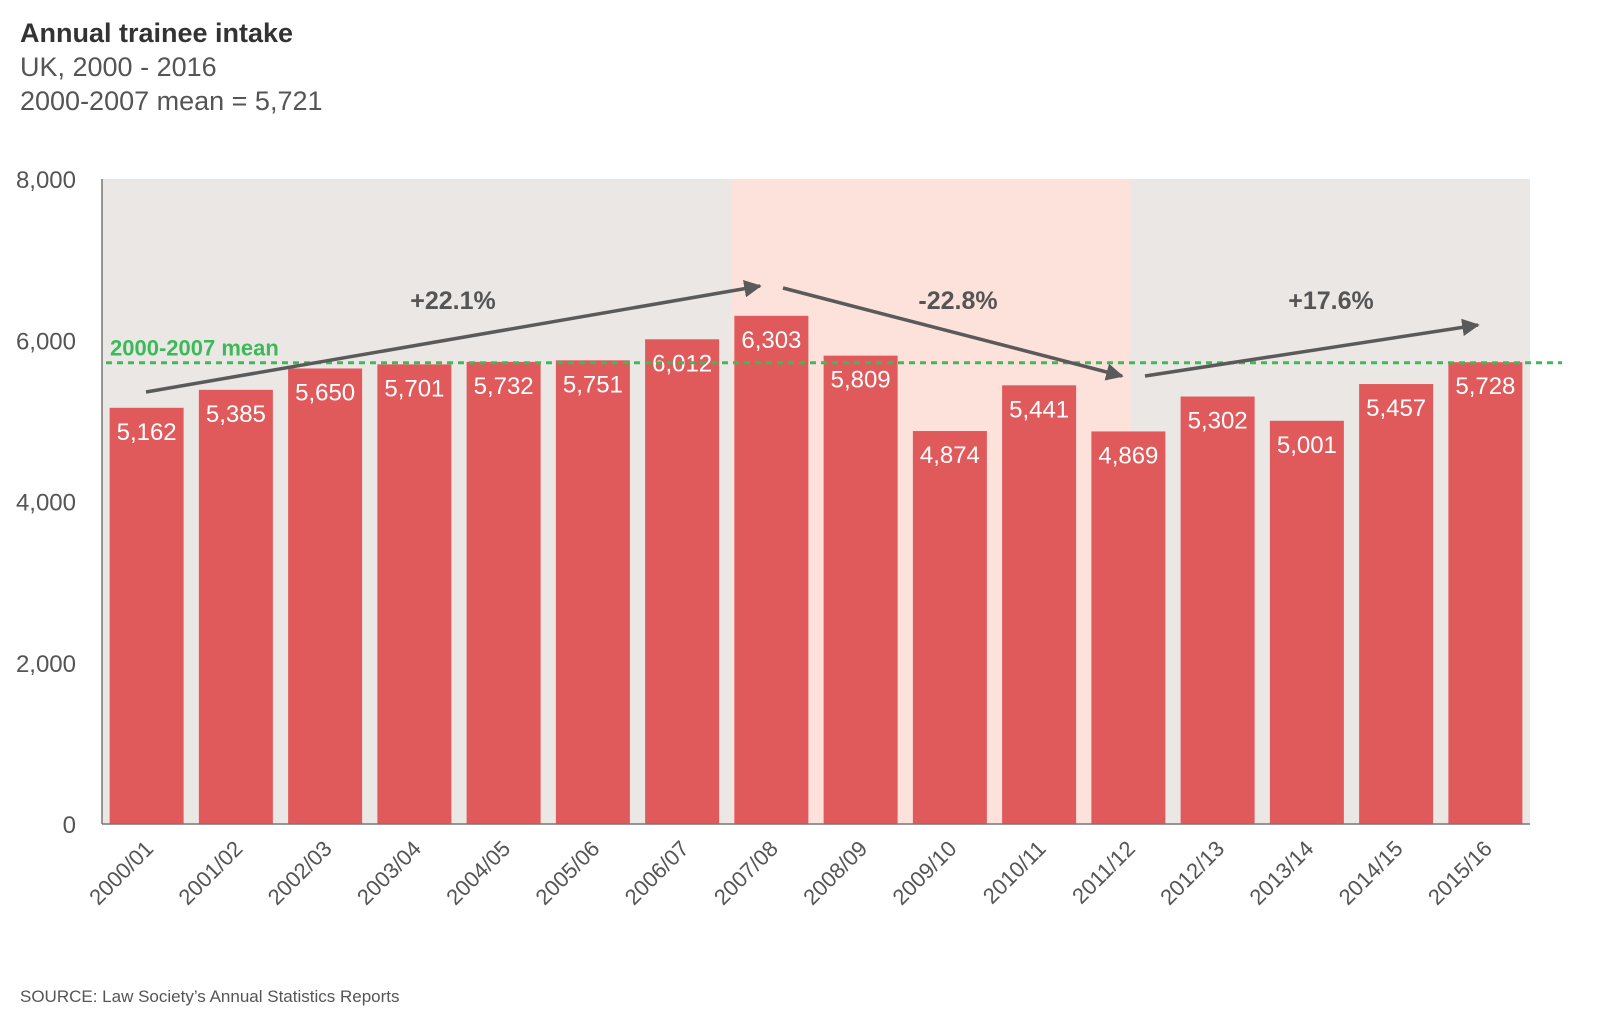 The width and height of the screenshot is (1600, 1022). Describe the element at coordinates (950, 455) in the screenshot. I see `data-label: 4,874` at that location.